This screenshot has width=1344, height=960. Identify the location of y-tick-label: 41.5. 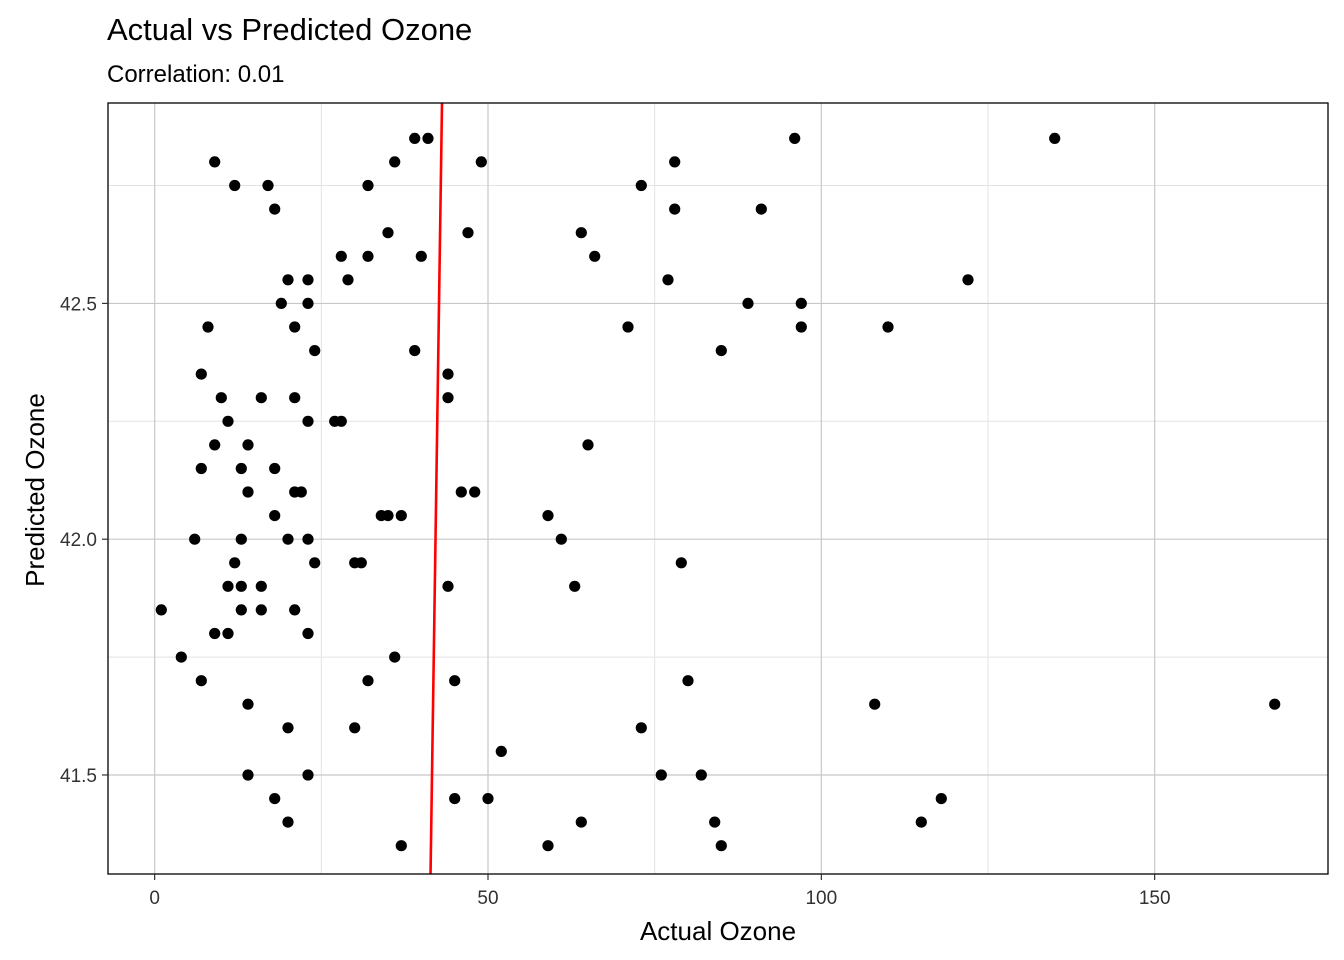
(78, 776).